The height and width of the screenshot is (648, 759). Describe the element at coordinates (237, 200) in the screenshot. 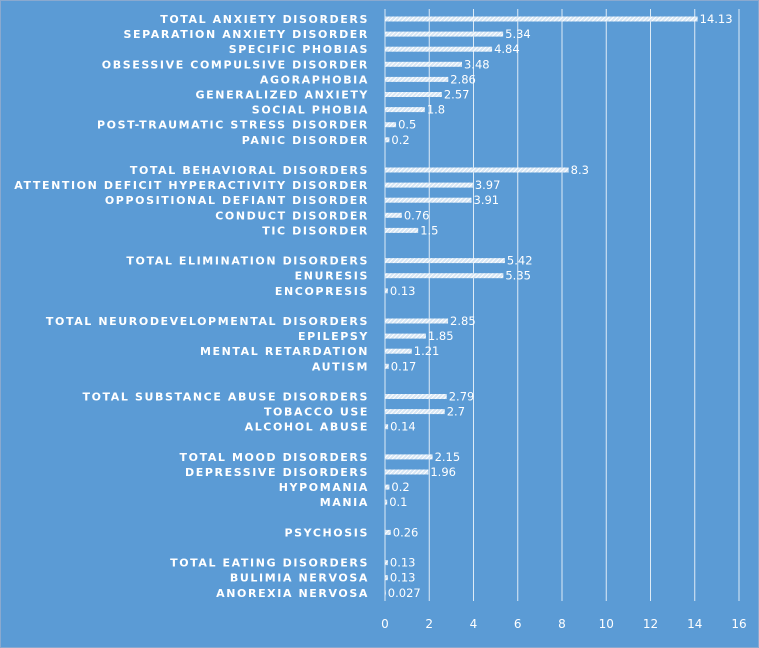

I see `category-label: OPPOSITIONAL DEFIANT DISORDER` at that location.